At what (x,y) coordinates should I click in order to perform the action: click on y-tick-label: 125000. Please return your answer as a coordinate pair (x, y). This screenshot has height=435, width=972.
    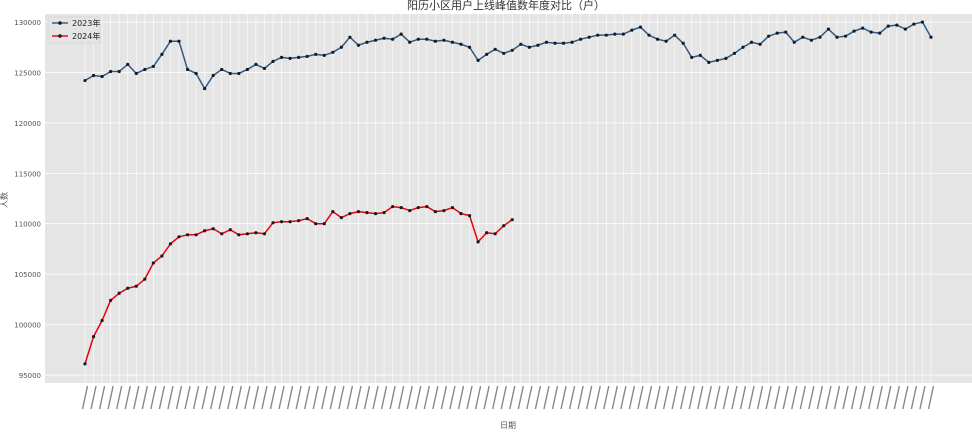
    Looking at the image, I should click on (27, 73).